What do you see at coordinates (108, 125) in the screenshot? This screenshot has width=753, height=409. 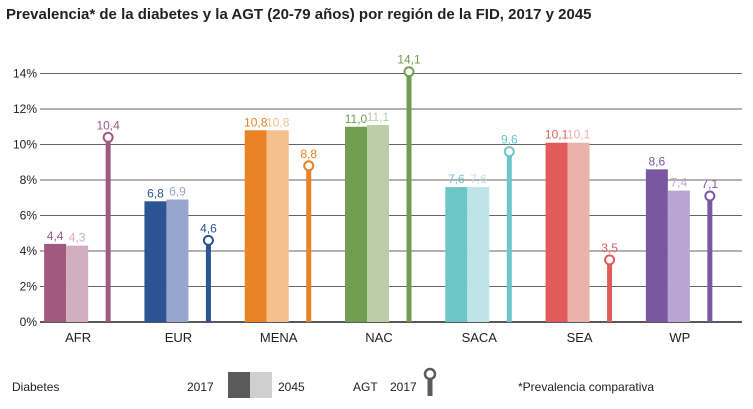 I see `data-label-agt: 10,4` at bounding box center [108, 125].